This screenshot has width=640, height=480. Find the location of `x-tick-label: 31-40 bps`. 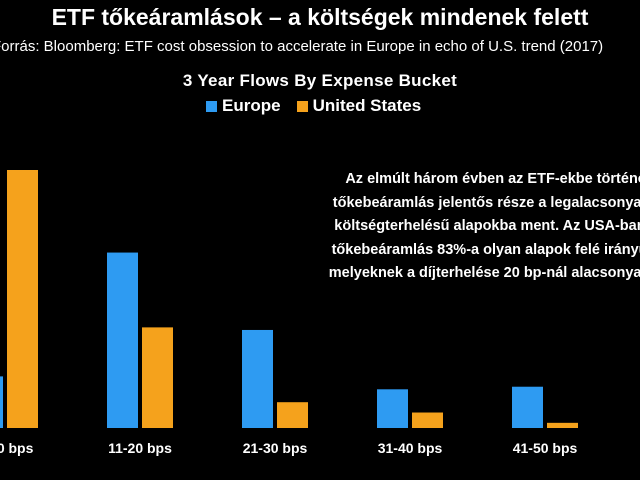

x-tick-label: 31-40 bps is located at coordinates (410, 448).